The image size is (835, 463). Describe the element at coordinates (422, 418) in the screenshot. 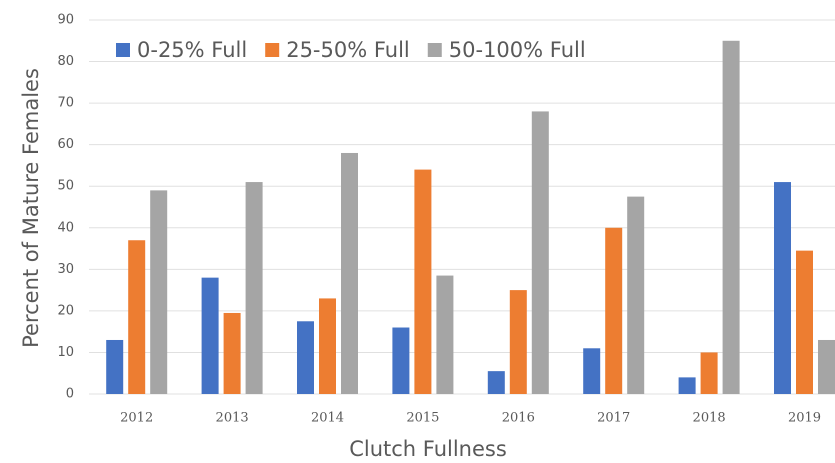

I see `x-tick-label: 2015` at that location.